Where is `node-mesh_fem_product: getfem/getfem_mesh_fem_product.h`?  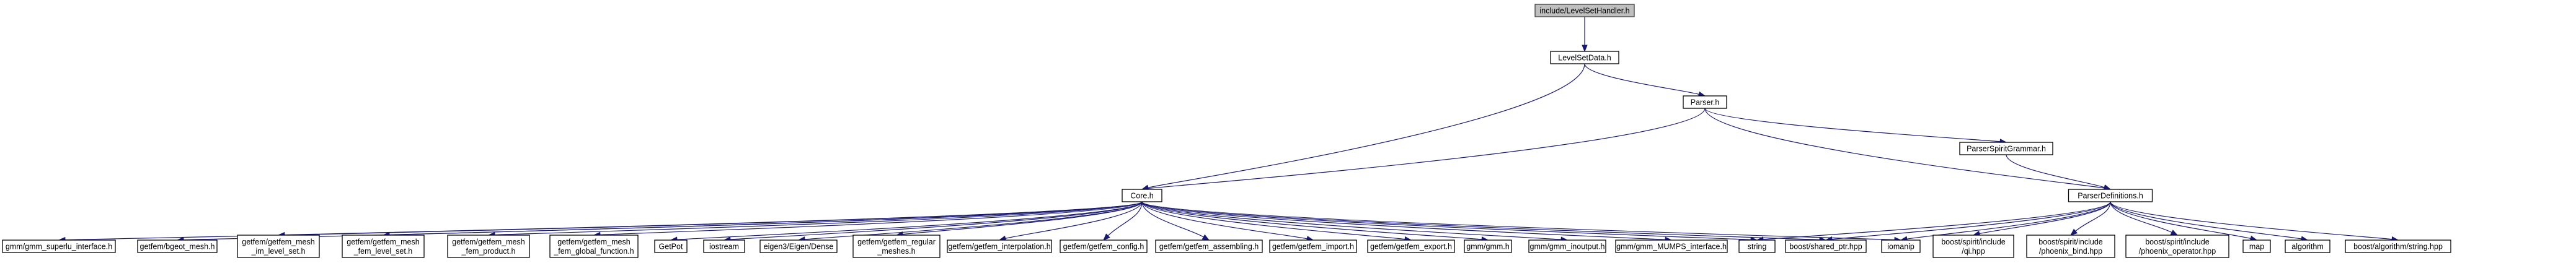 node-mesh_fem_product: getfem/getfem_mesh_fem_product.h is located at coordinates (489, 246).